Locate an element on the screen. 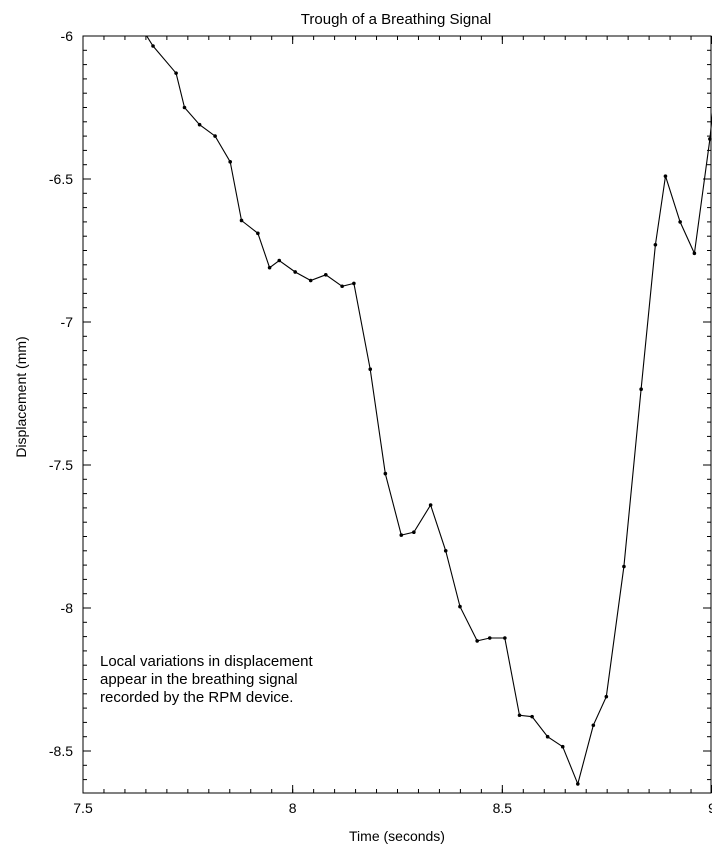  x-tick-label: 8.5 is located at coordinates (503, 808).